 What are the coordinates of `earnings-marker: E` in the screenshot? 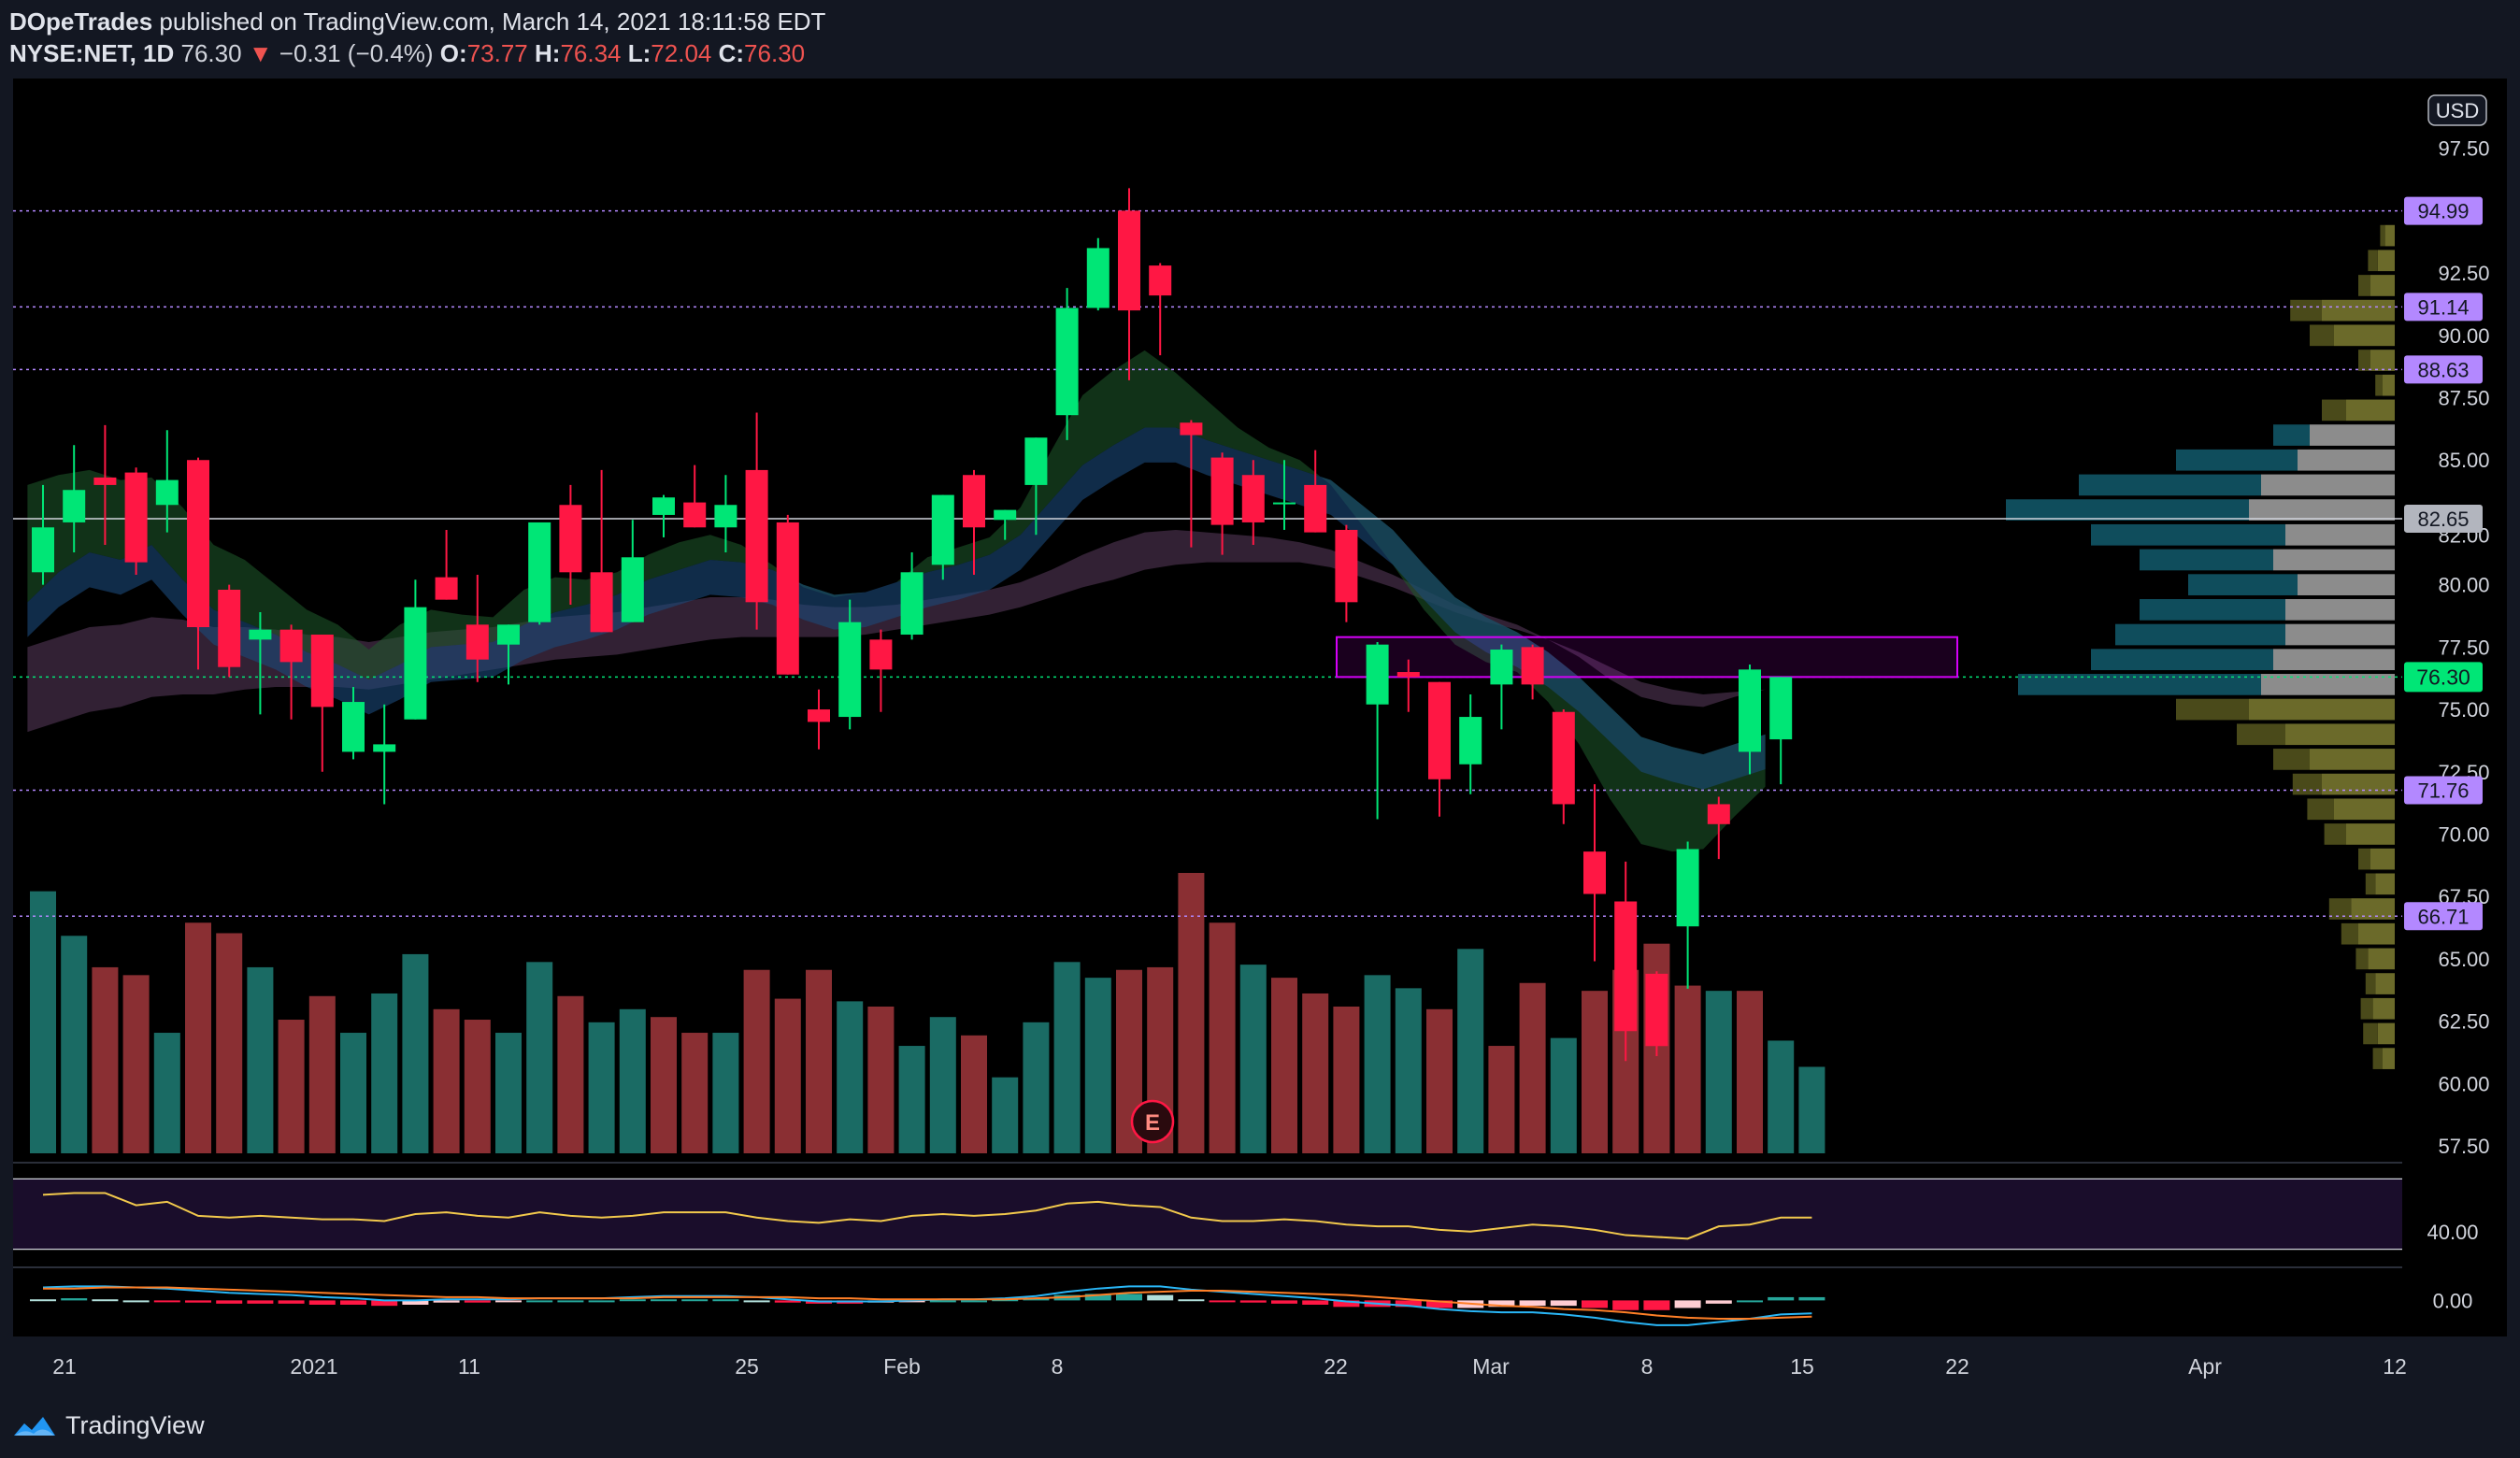 It's located at (1152, 1121).